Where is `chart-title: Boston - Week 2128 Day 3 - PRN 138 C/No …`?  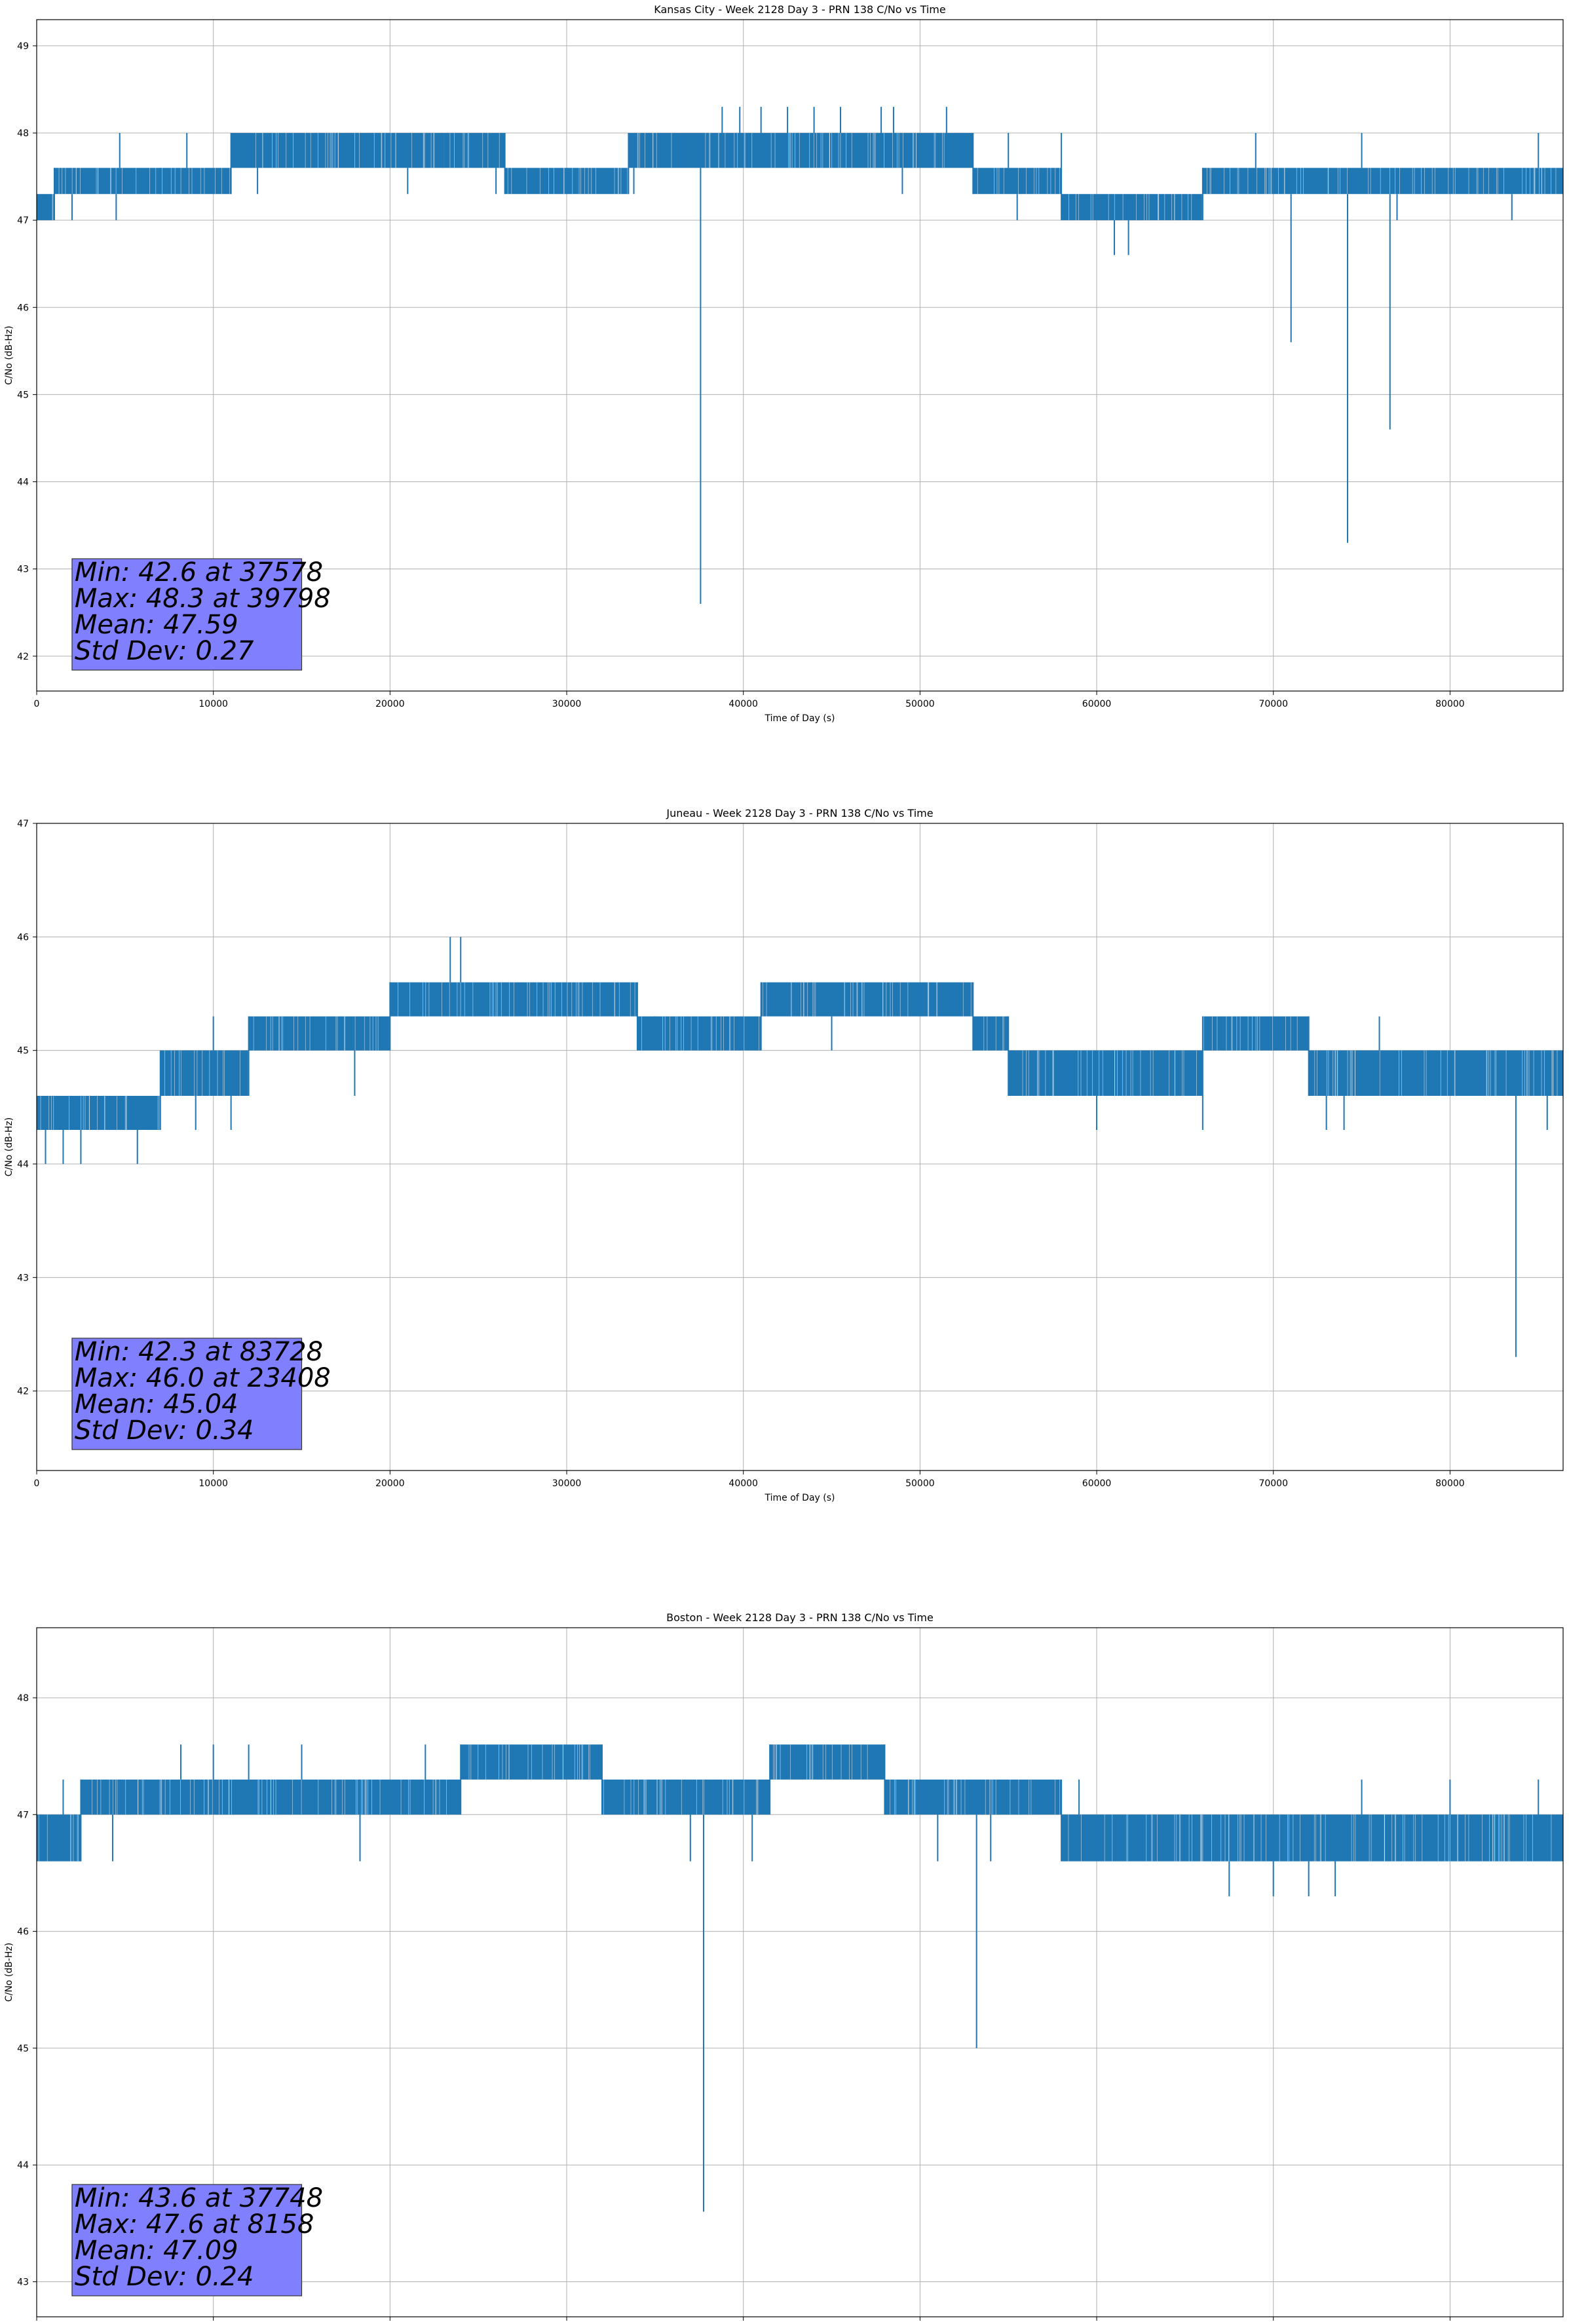 chart-title: Boston - Week 2128 Day 3 - PRN 138 C/No … is located at coordinates (800, 1617).